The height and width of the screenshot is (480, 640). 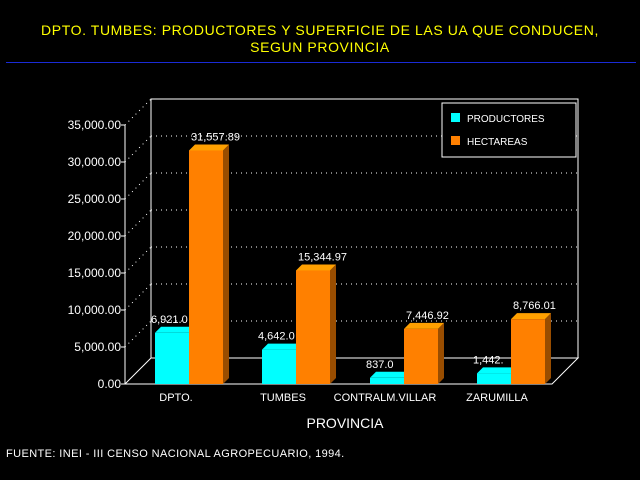 I want to click on y-tick-label: 30,000.00, so click(x=95, y=162).